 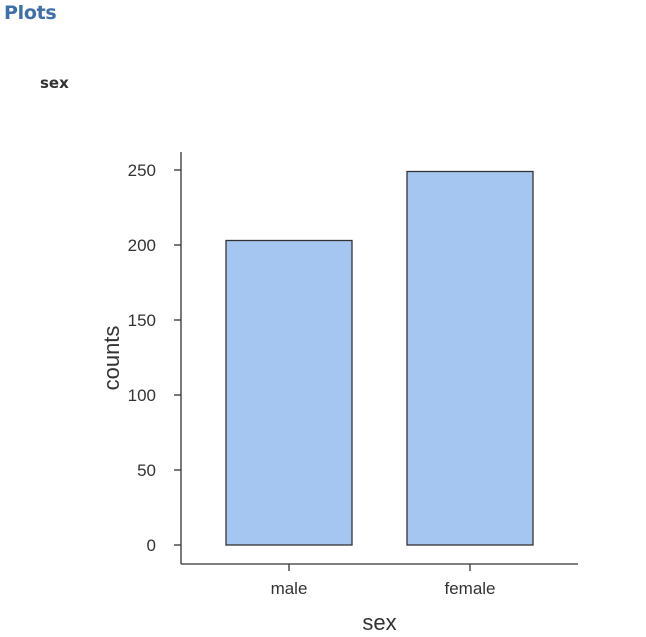 What do you see at coordinates (289, 588) in the screenshot?
I see `x-tick-label: male` at bounding box center [289, 588].